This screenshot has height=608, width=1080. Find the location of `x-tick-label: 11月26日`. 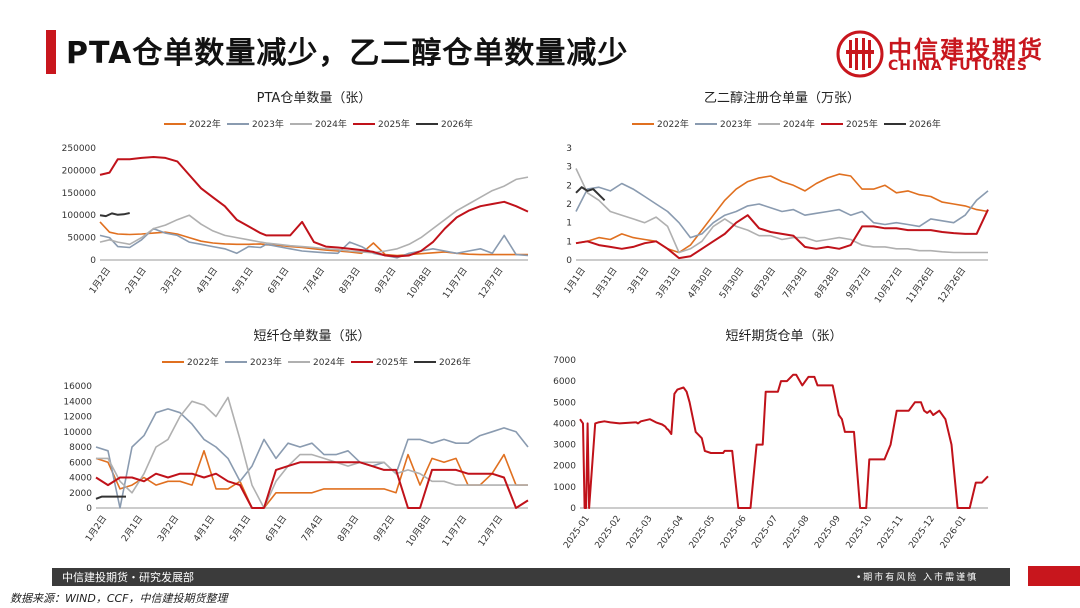

x-tick-label: 11月26日 is located at coordinates (920, 284).